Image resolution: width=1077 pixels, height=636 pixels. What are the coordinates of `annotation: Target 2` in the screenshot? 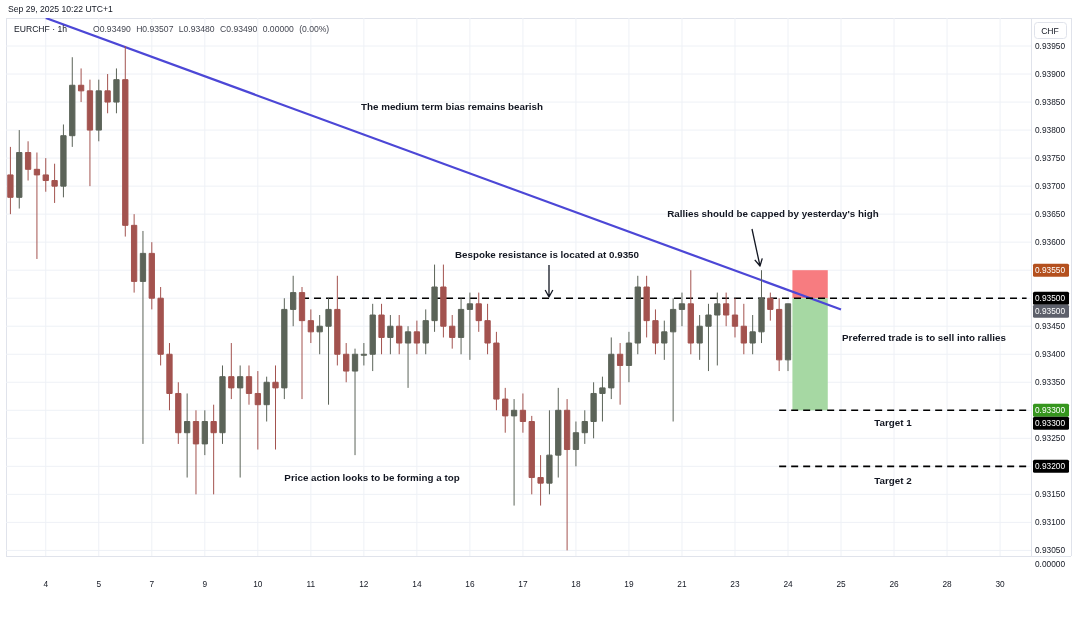 It's located at (893, 480).